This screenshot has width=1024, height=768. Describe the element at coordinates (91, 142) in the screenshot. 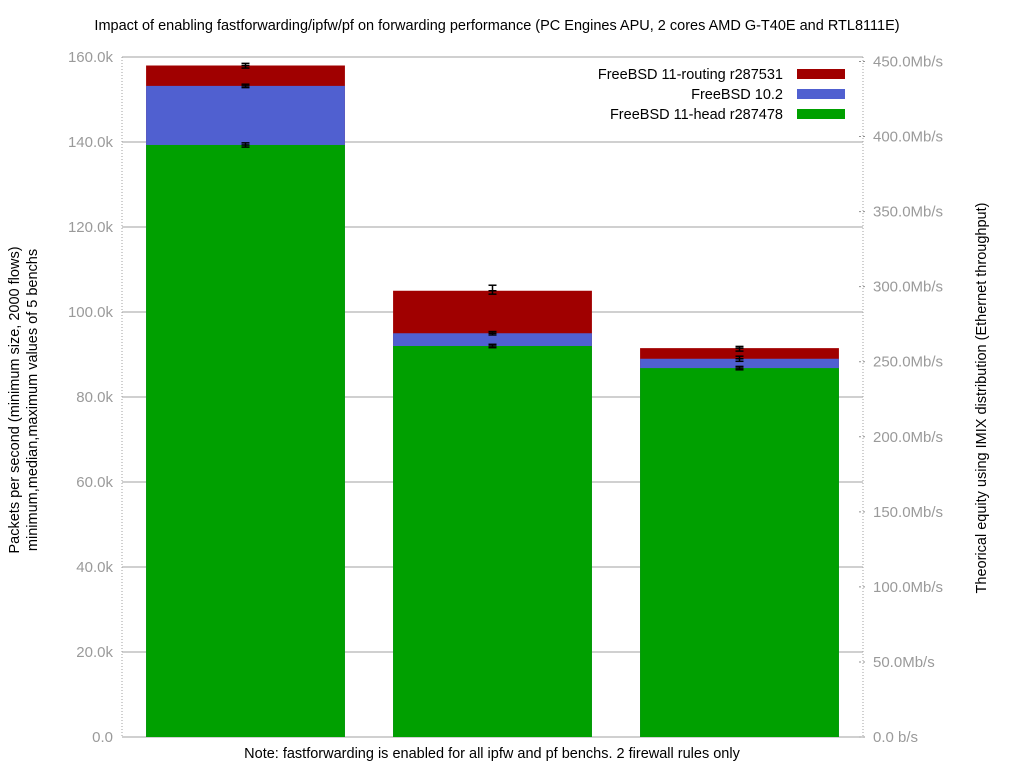

I see `y-tick-label: 140.0k` at that location.